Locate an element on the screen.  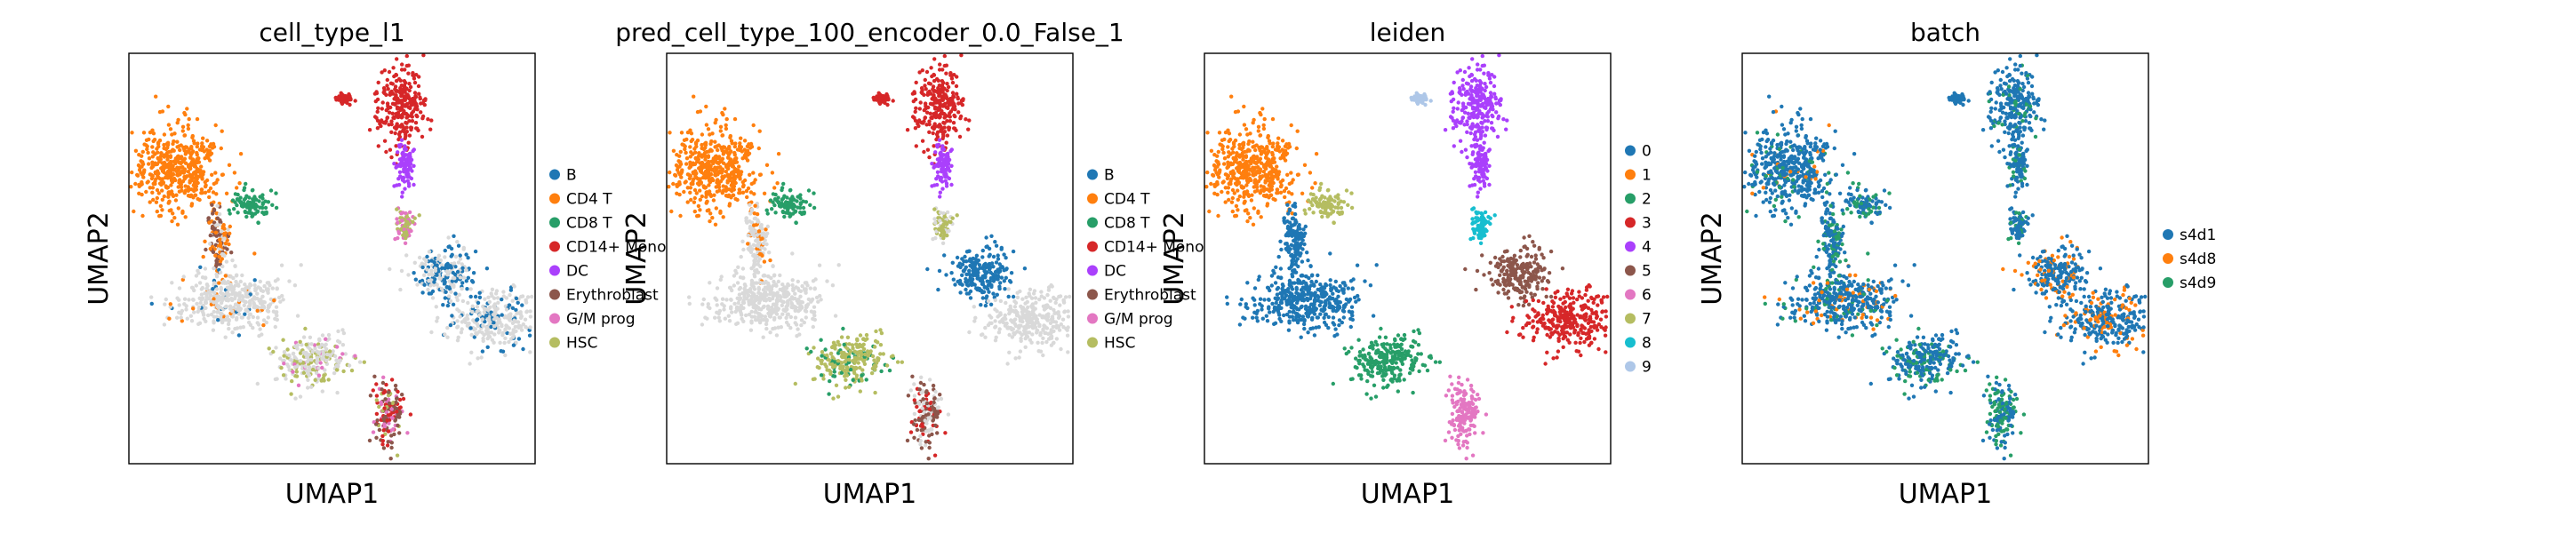
legend-marker is located at coordinates (554, 174).